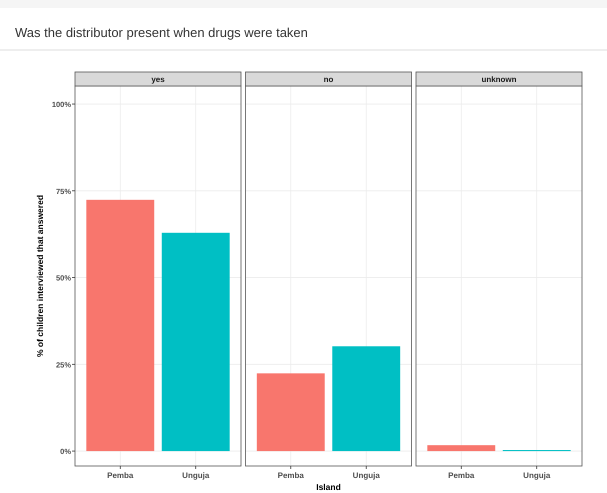 This screenshot has height=493, width=607. Describe the element at coordinates (158, 79) in the screenshot. I see `chart-title: yes` at that location.